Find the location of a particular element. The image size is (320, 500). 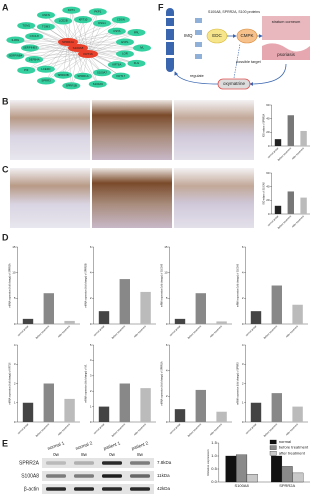

x-tick-label: SPRR2A is located at coordinates (287, 485).